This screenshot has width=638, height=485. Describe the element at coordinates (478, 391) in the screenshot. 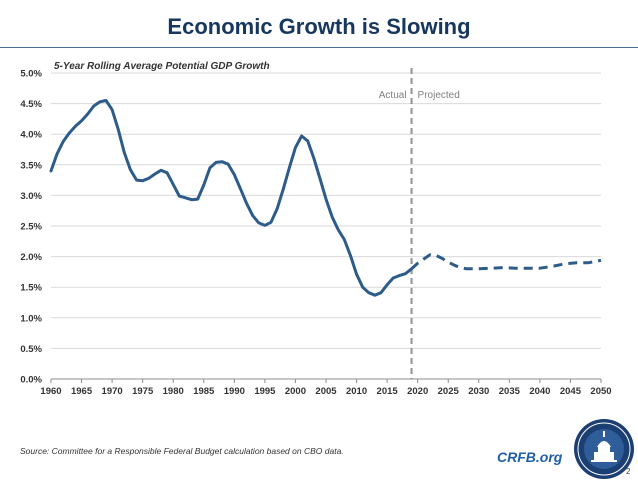

I see `x-tick-label: 2030` at that location.